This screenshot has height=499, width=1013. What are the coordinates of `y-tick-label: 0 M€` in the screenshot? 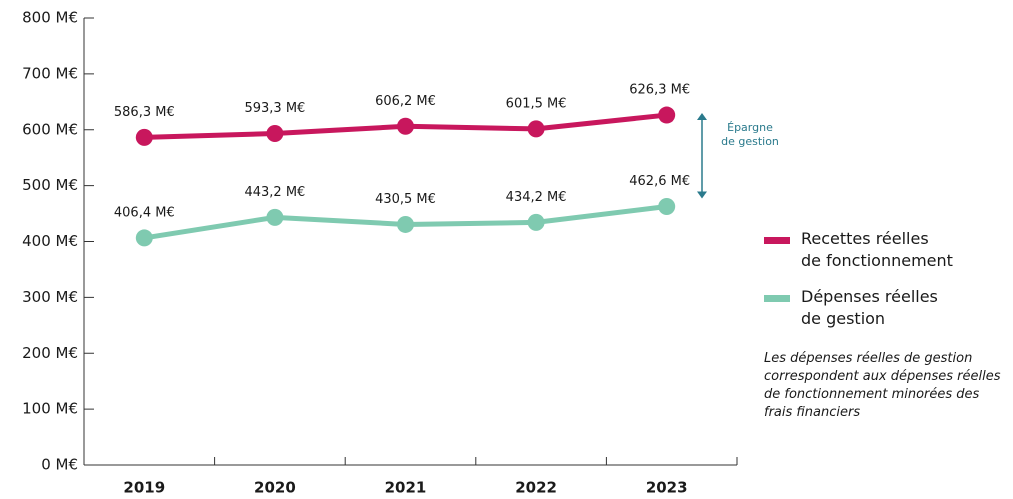 It's located at (59, 465).